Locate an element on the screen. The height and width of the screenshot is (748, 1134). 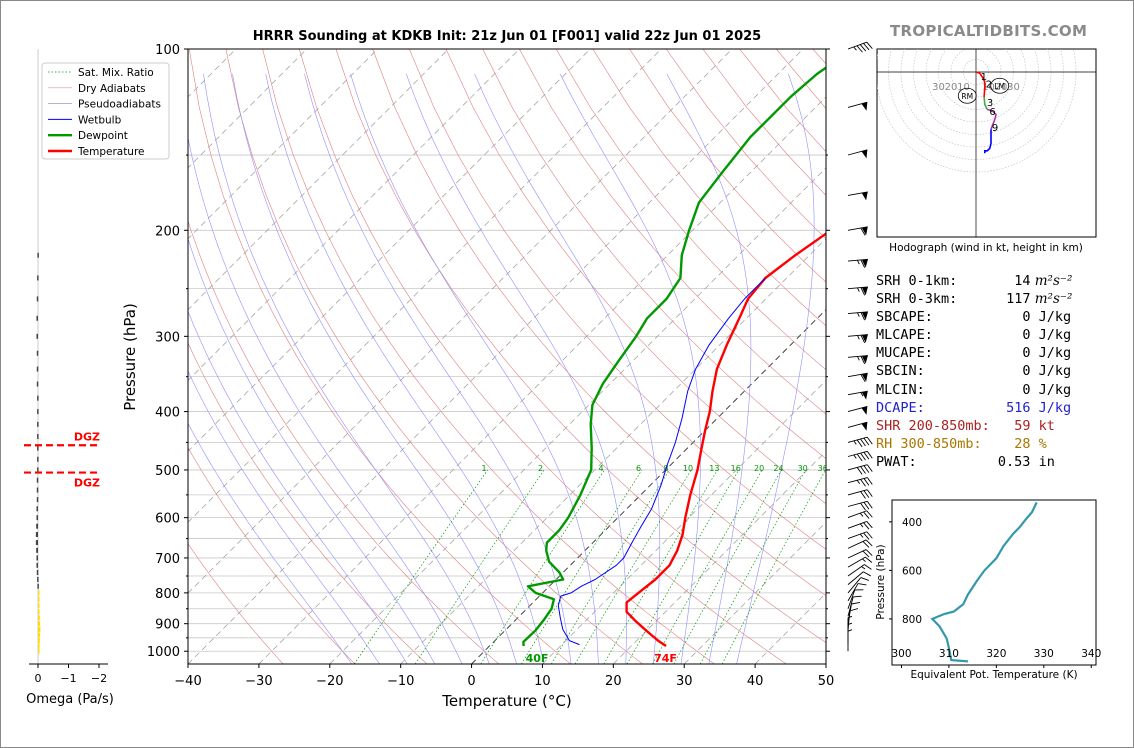
skewt-x-tick-label: 50 is located at coordinates (826, 681).